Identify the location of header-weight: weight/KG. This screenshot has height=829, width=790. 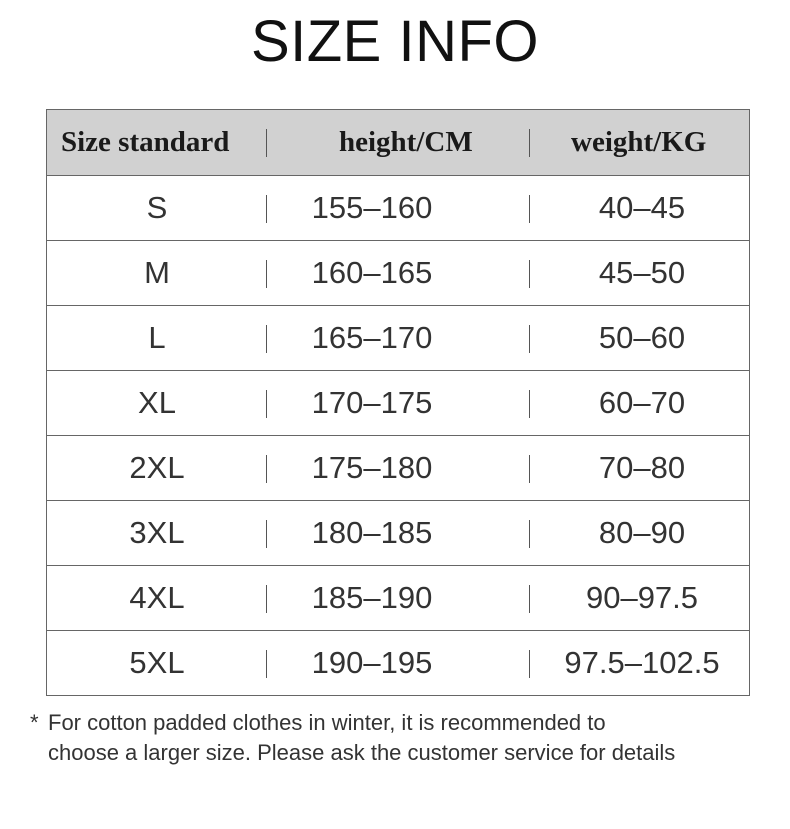
(639, 142).